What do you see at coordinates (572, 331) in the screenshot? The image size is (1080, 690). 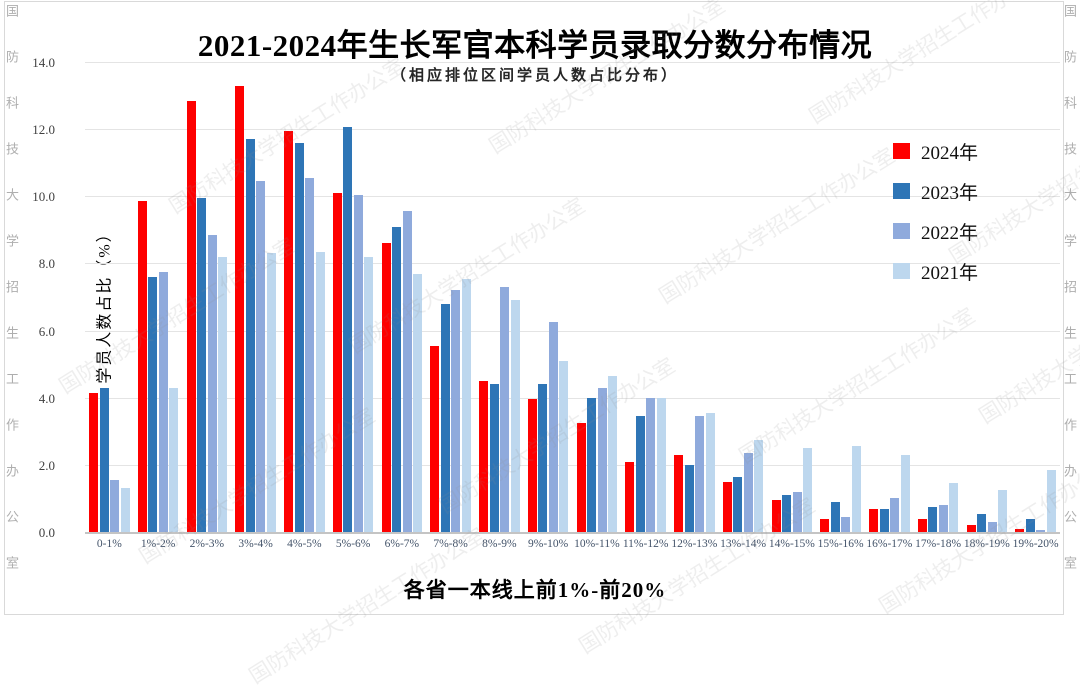 I see `gridline-6.0` at bounding box center [572, 331].